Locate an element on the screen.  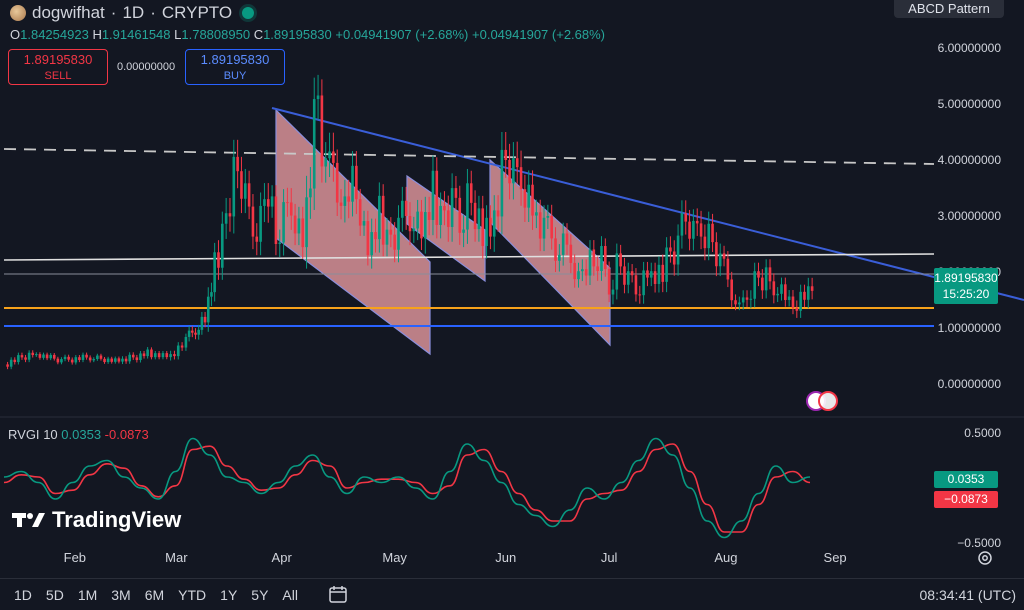
time-tick-label: Sep is located at coordinates (835, 557).